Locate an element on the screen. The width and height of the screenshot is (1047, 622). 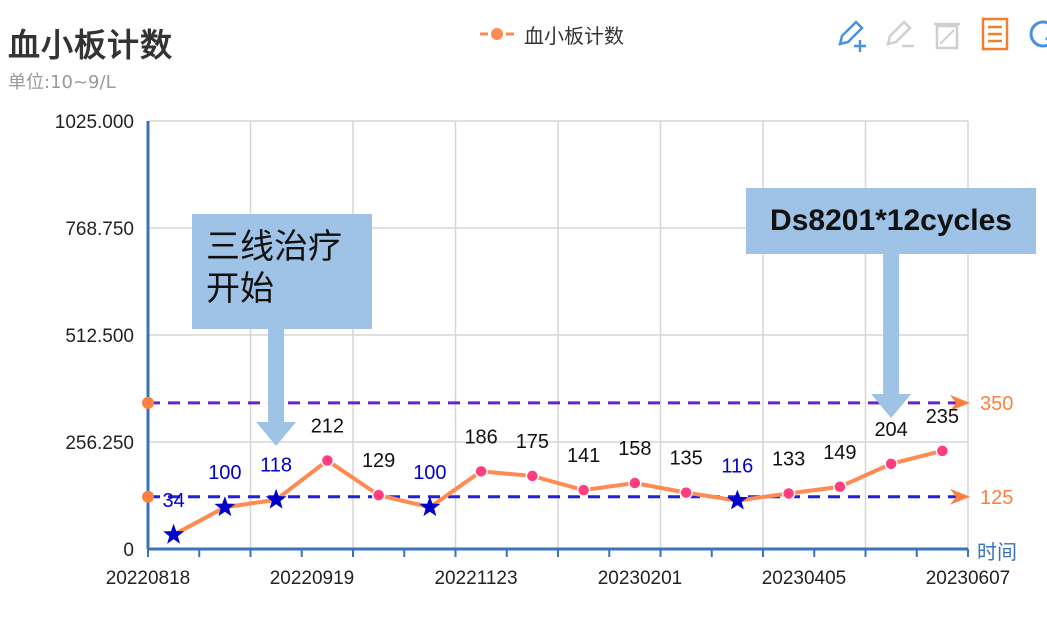
data-label: 235 is located at coordinates (942, 417).